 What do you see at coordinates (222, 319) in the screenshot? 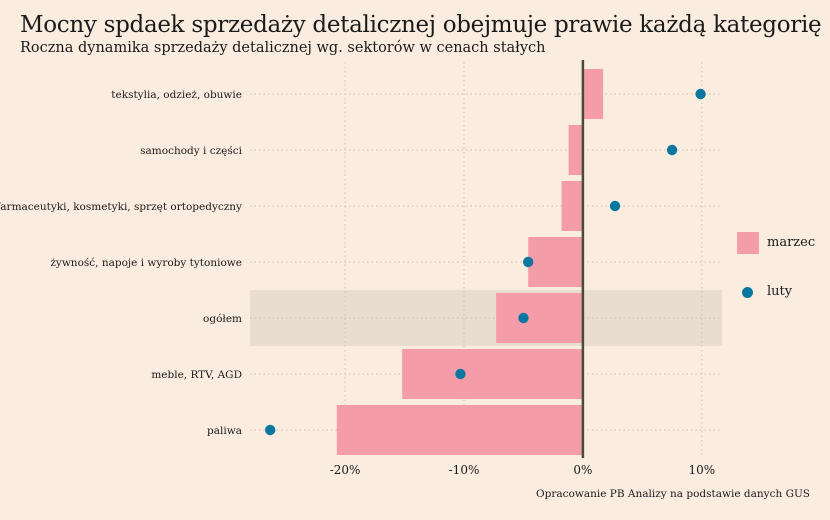
I see `category-label: ogółem` at bounding box center [222, 319].